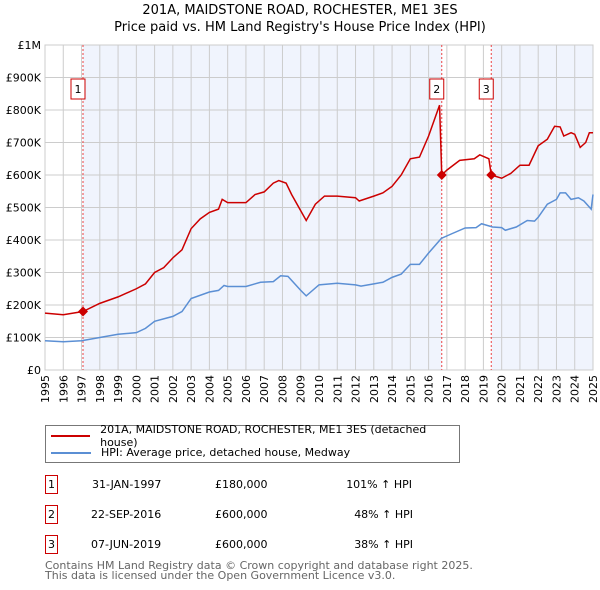 The height and width of the screenshot is (590, 600). What do you see at coordinates (173, 389) in the screenshot?
I see `x-tick-label: 2002` at bounding box center [173, 389].